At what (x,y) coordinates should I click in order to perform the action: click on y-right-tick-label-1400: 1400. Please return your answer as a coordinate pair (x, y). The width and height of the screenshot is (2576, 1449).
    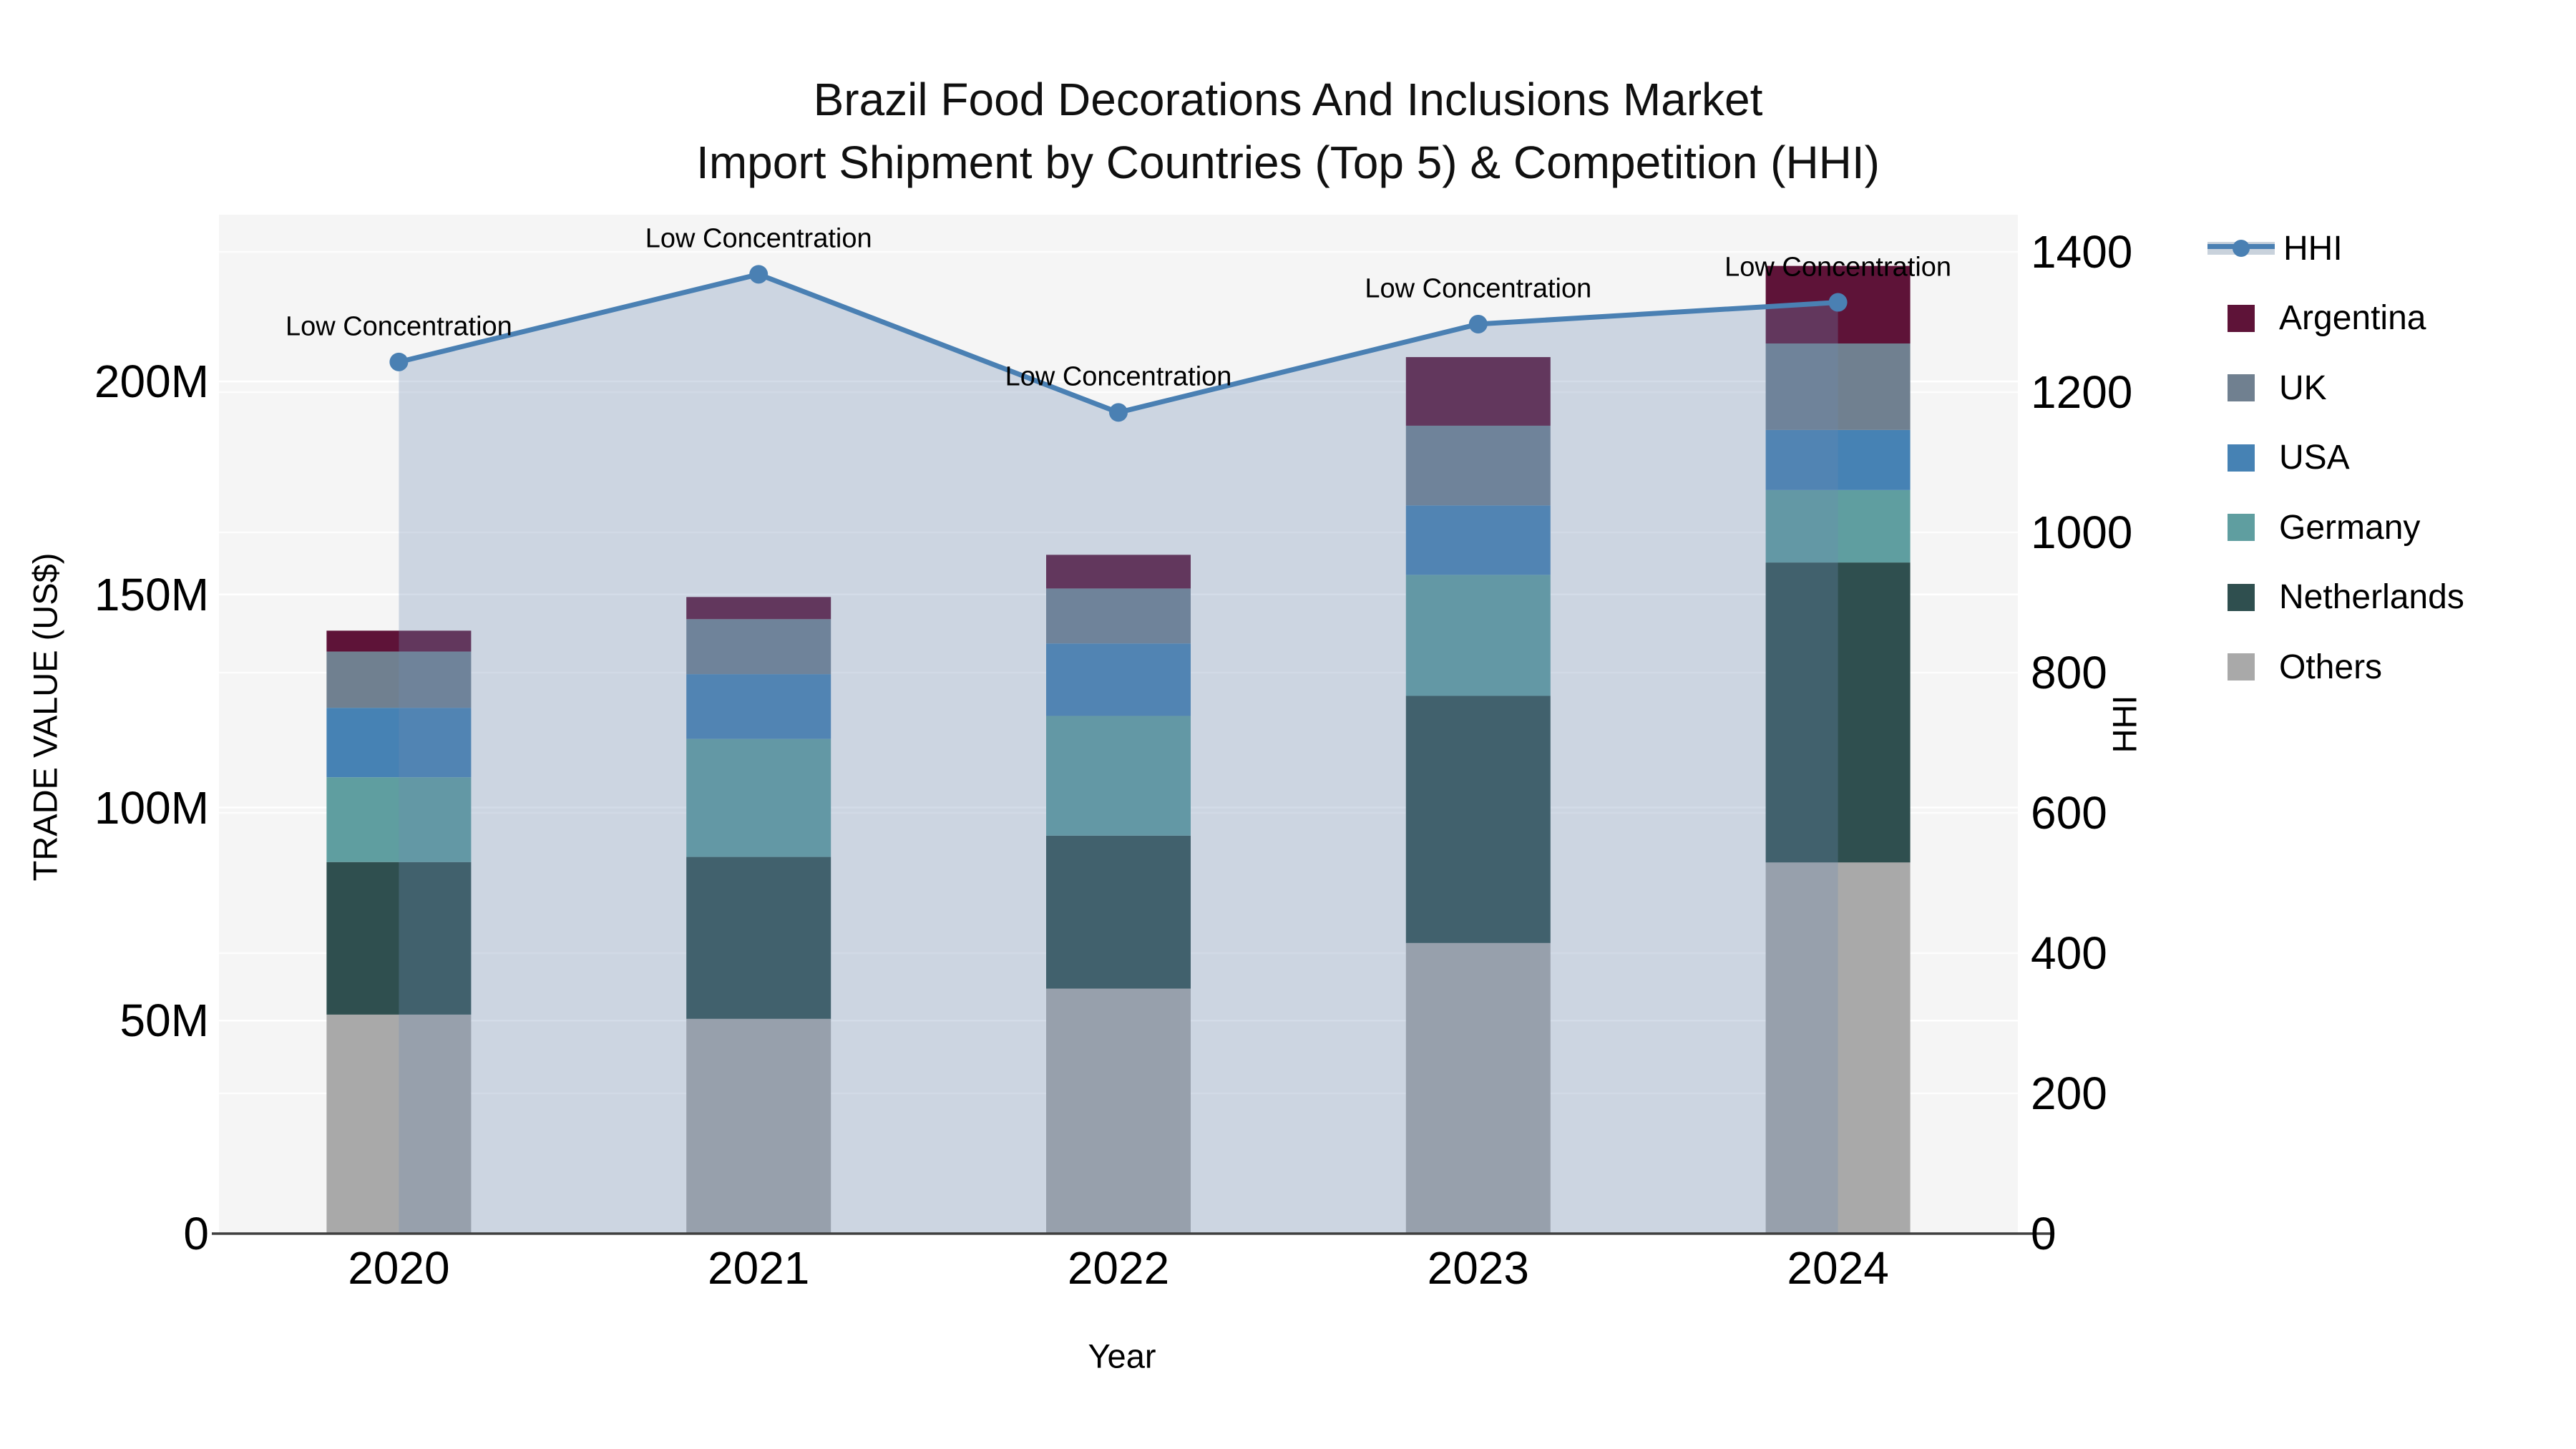
    Looking at the image, I should click on (2082, 252).